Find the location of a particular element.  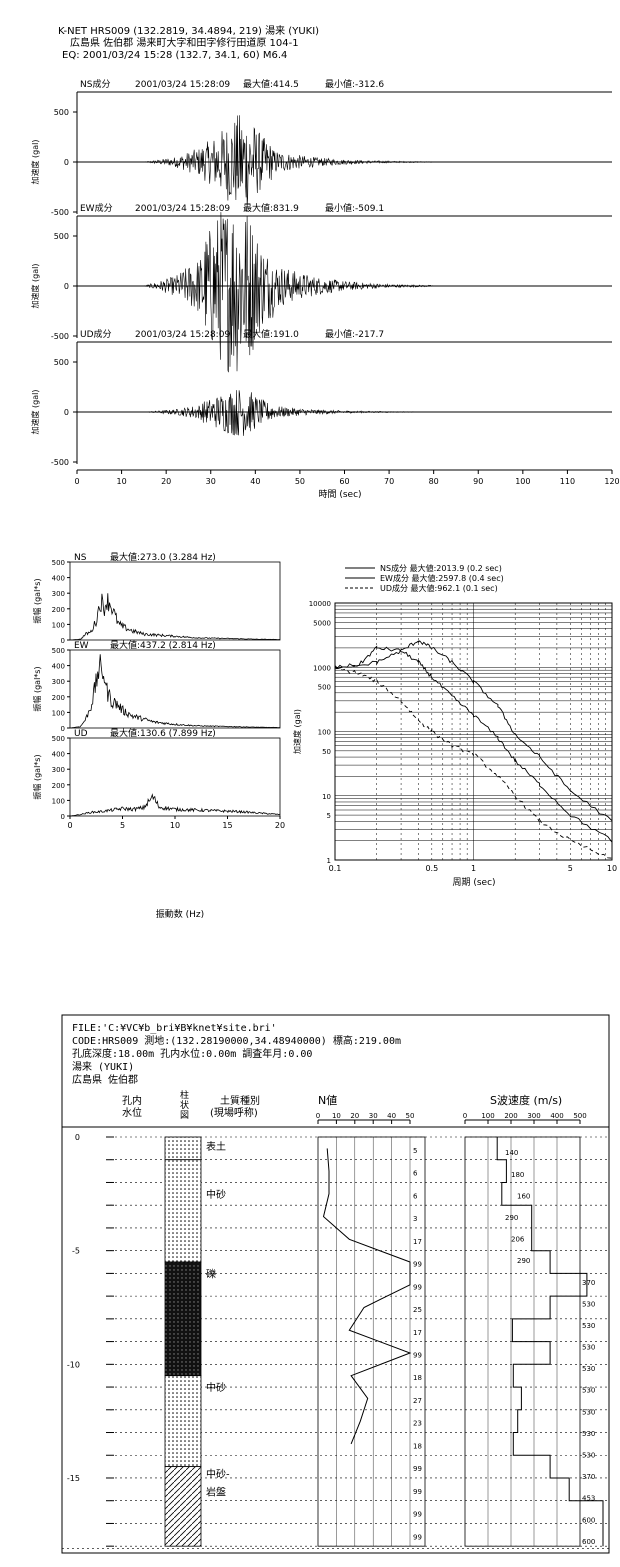

vs-frame is located at coordinates (522, 1341).